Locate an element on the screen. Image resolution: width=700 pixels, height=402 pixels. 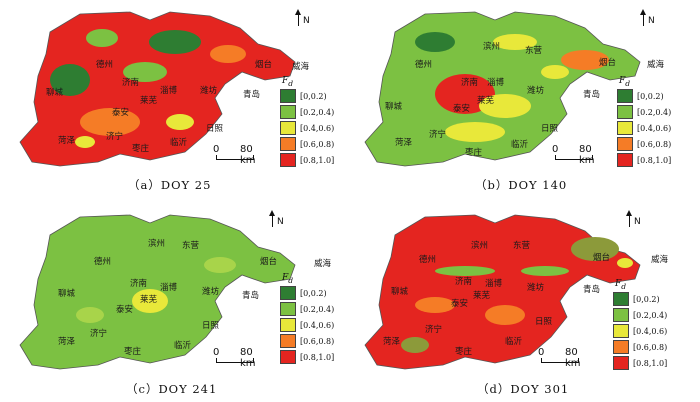
city-weihai: 威海 is located at coordinates (656, 65).